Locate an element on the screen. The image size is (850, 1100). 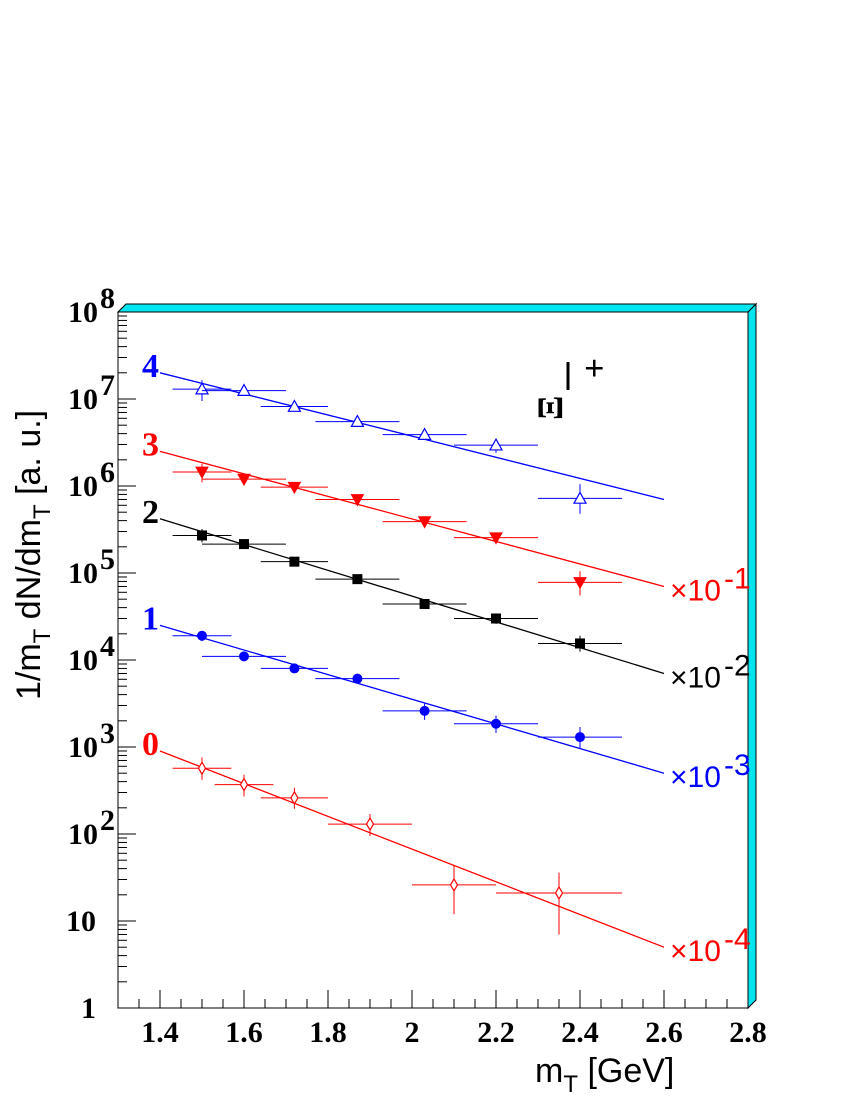
y-axis-title-sub2: T is located at coordinates (42, 511).